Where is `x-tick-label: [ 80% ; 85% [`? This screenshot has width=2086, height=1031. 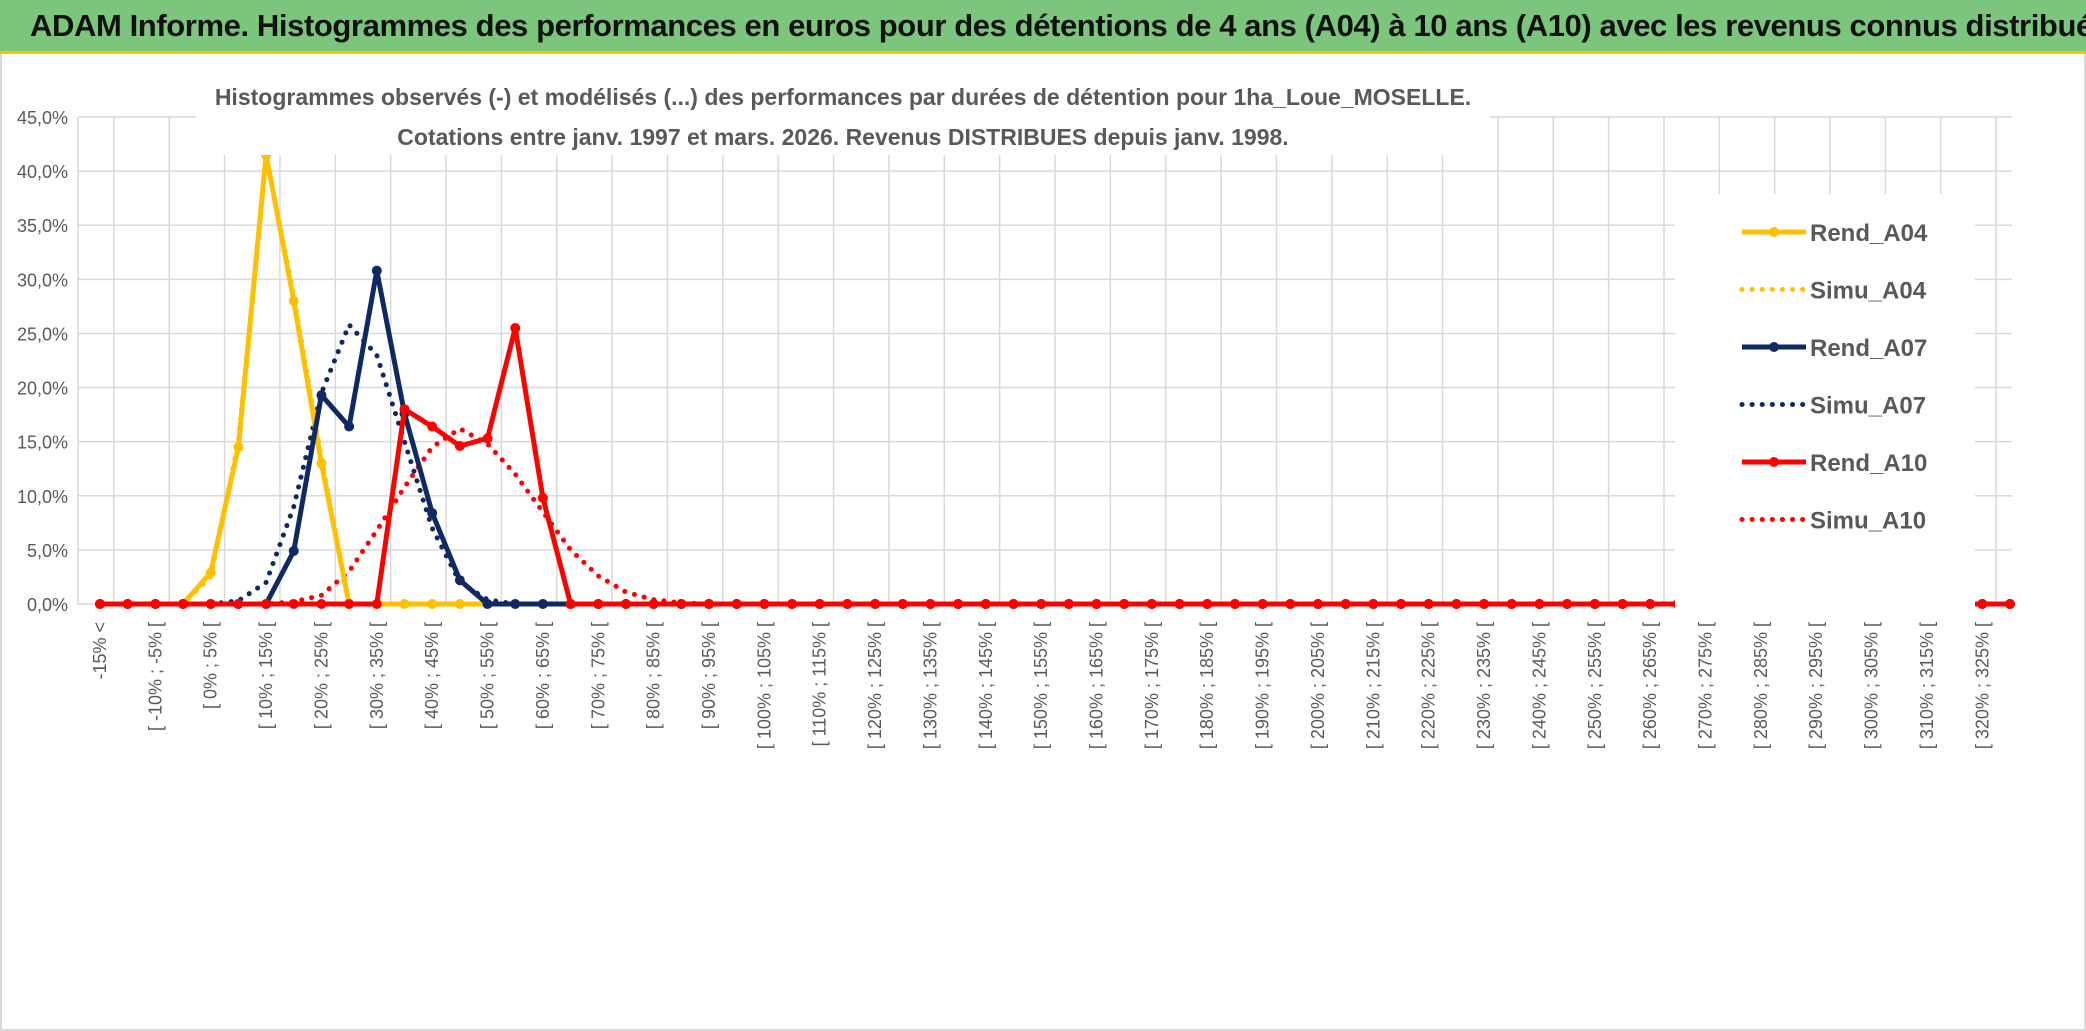 x-tick-label: [ 80% ; 85% [ is located at coordinates (654, 675).